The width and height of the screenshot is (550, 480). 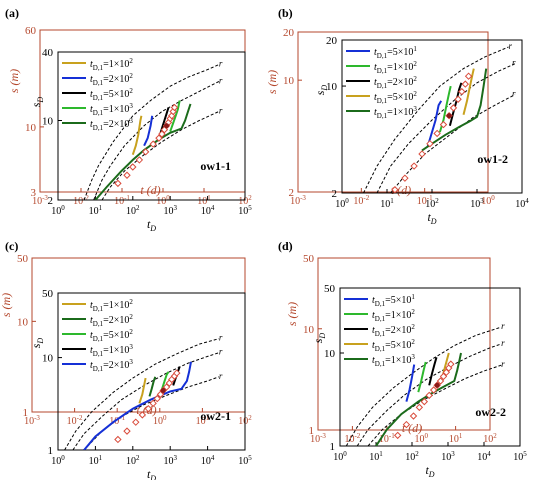 What do you see at coordinates (289, 33) in the screenshot?
I see `secondary-y-tick-label: 20` at bounding box center [289, 33].